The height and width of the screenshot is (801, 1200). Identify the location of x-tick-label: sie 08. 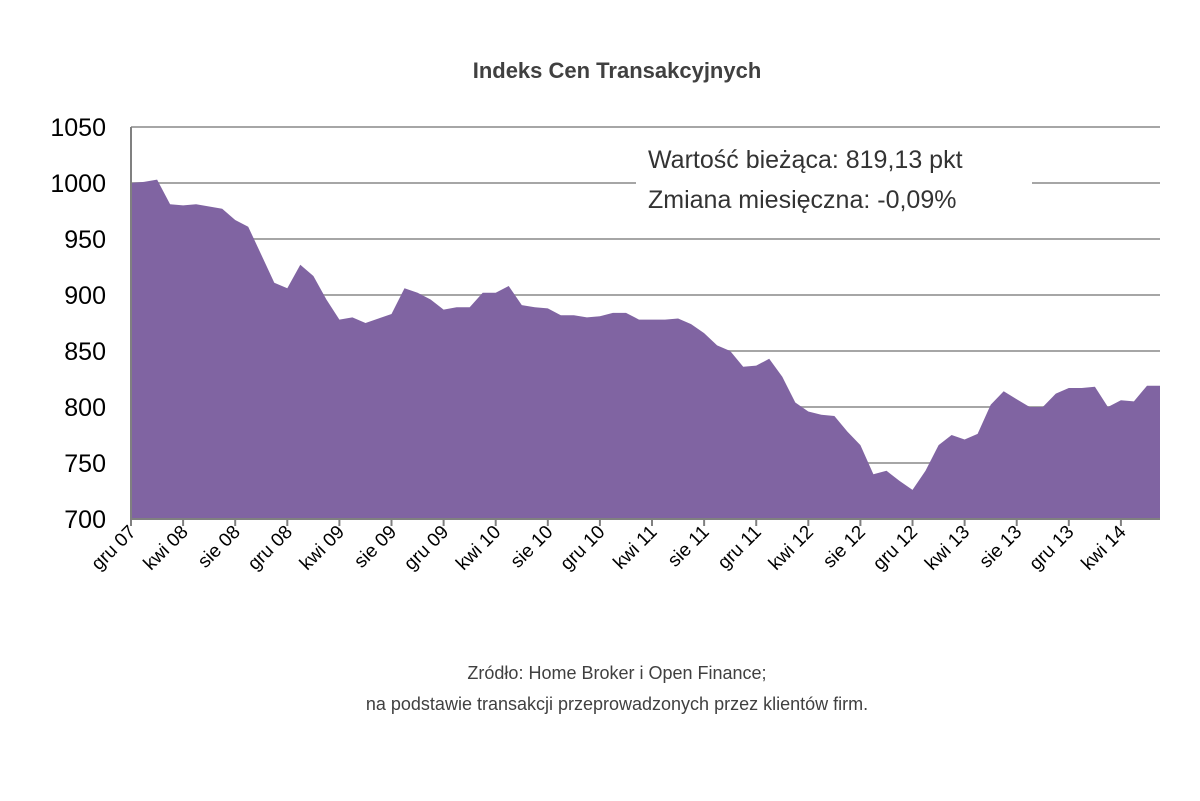
(219, 547).